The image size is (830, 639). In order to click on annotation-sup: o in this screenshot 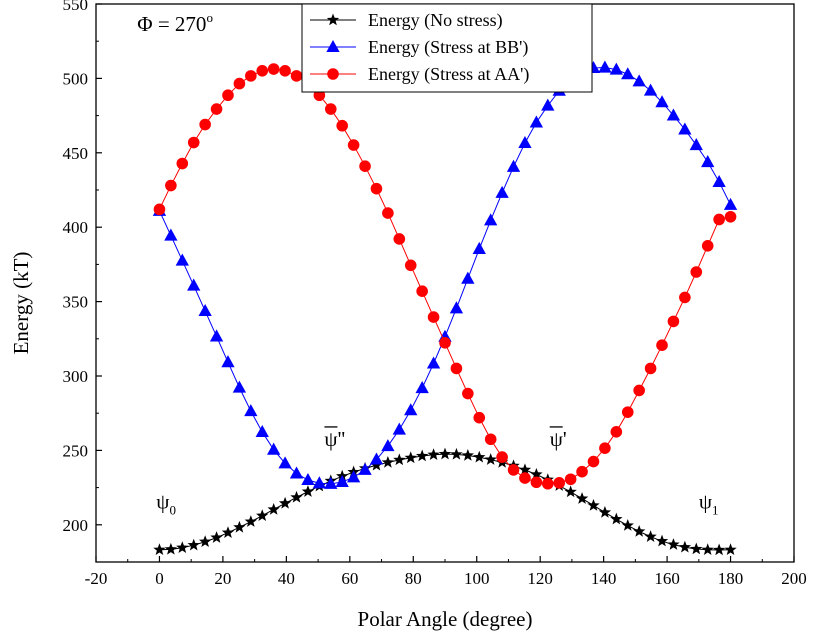, I will do `click(209, 17)`.